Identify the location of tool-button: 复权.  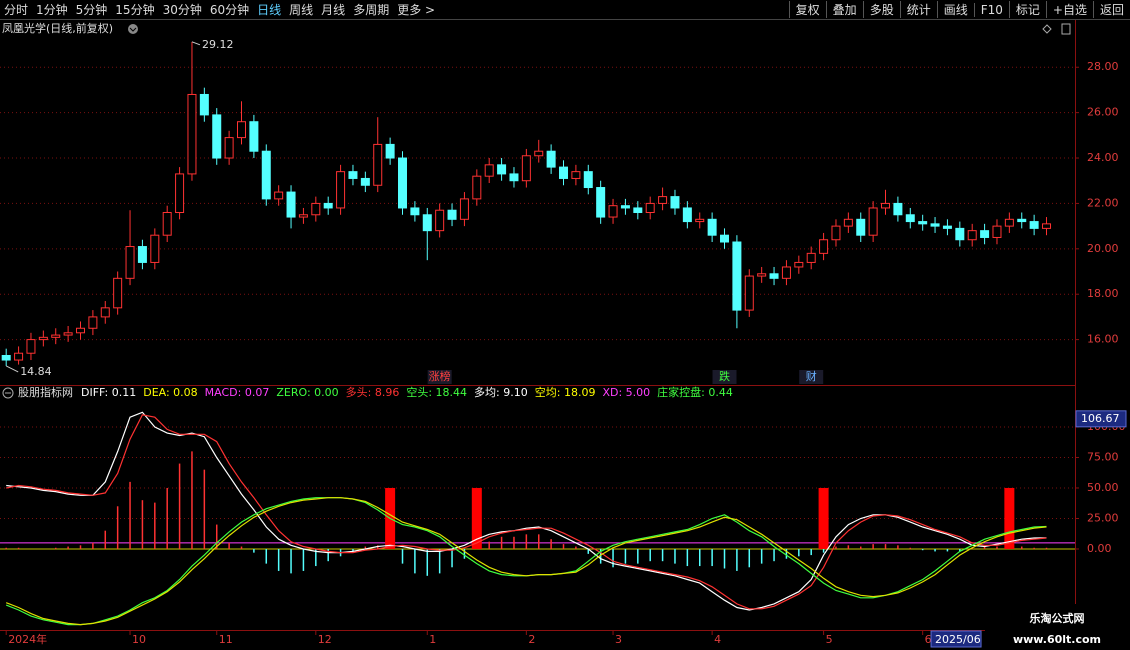
(807, 9).